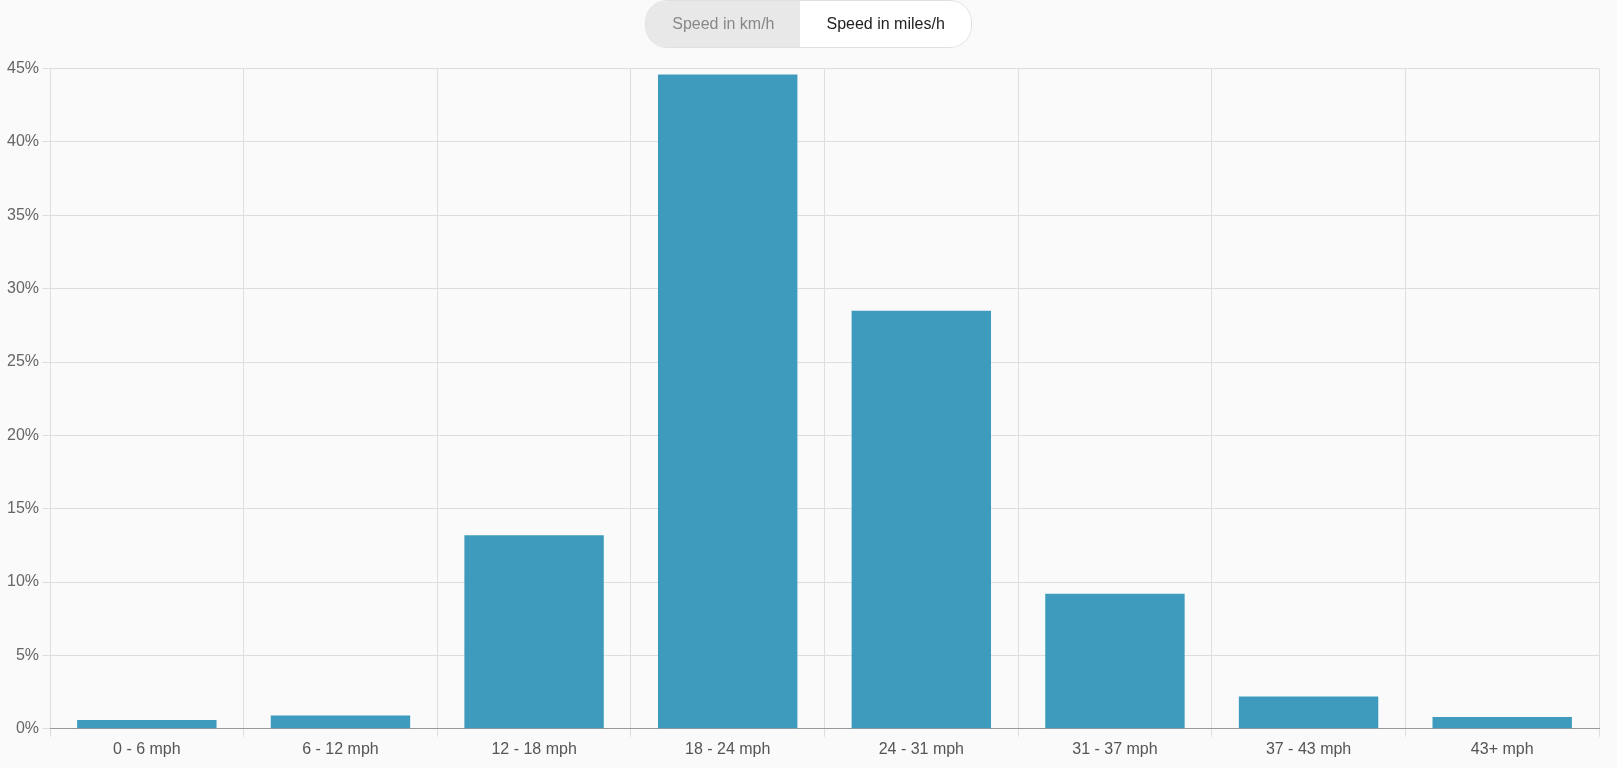 The height and width of the screenshot is (768, 1617). Describe the element at coordinates (23, 214) in the screenshot. I see `y-tick-label: 35%` at that location.